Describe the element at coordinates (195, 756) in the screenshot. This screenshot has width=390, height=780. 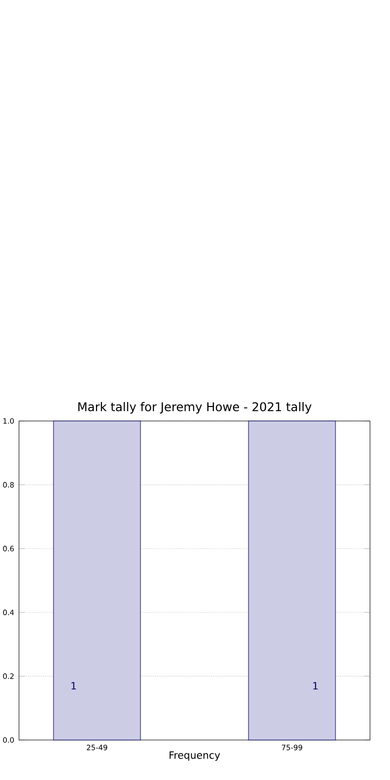
I see `x-axis-title: Frequency` at that location.